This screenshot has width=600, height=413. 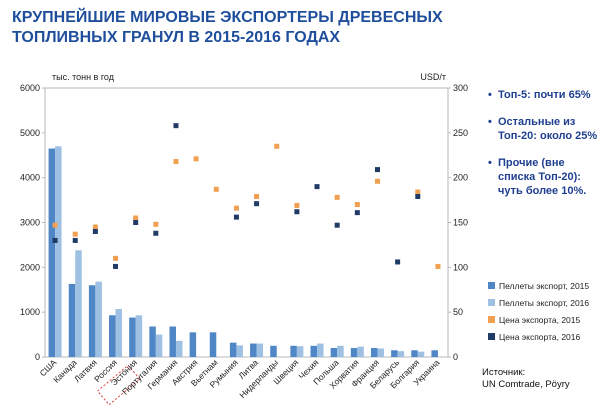 I want to click on source-note: Источник: UN Comtrade, Pöyry, so click(x=526, y=379).